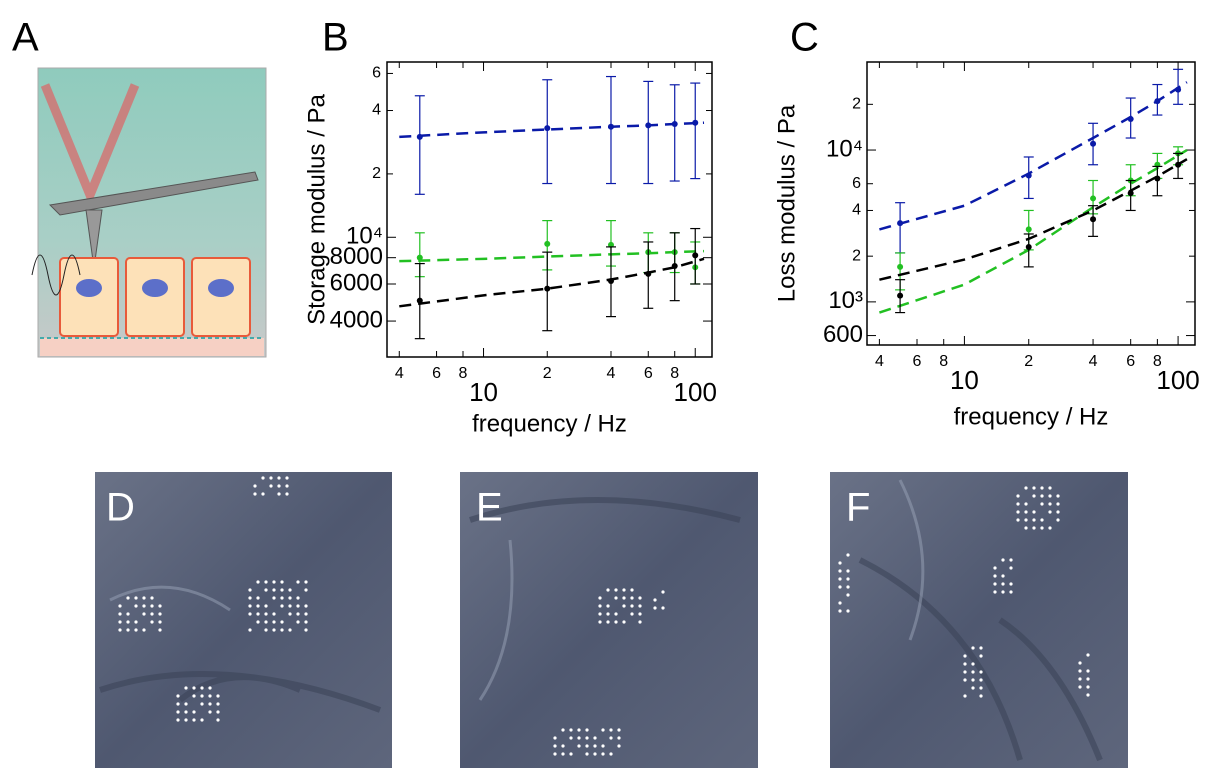 The height and width of the screenshot is (768, 1208). Describe the element at coordinates (489, 508) in the screenshot. I see `panel-label: E` at that location.